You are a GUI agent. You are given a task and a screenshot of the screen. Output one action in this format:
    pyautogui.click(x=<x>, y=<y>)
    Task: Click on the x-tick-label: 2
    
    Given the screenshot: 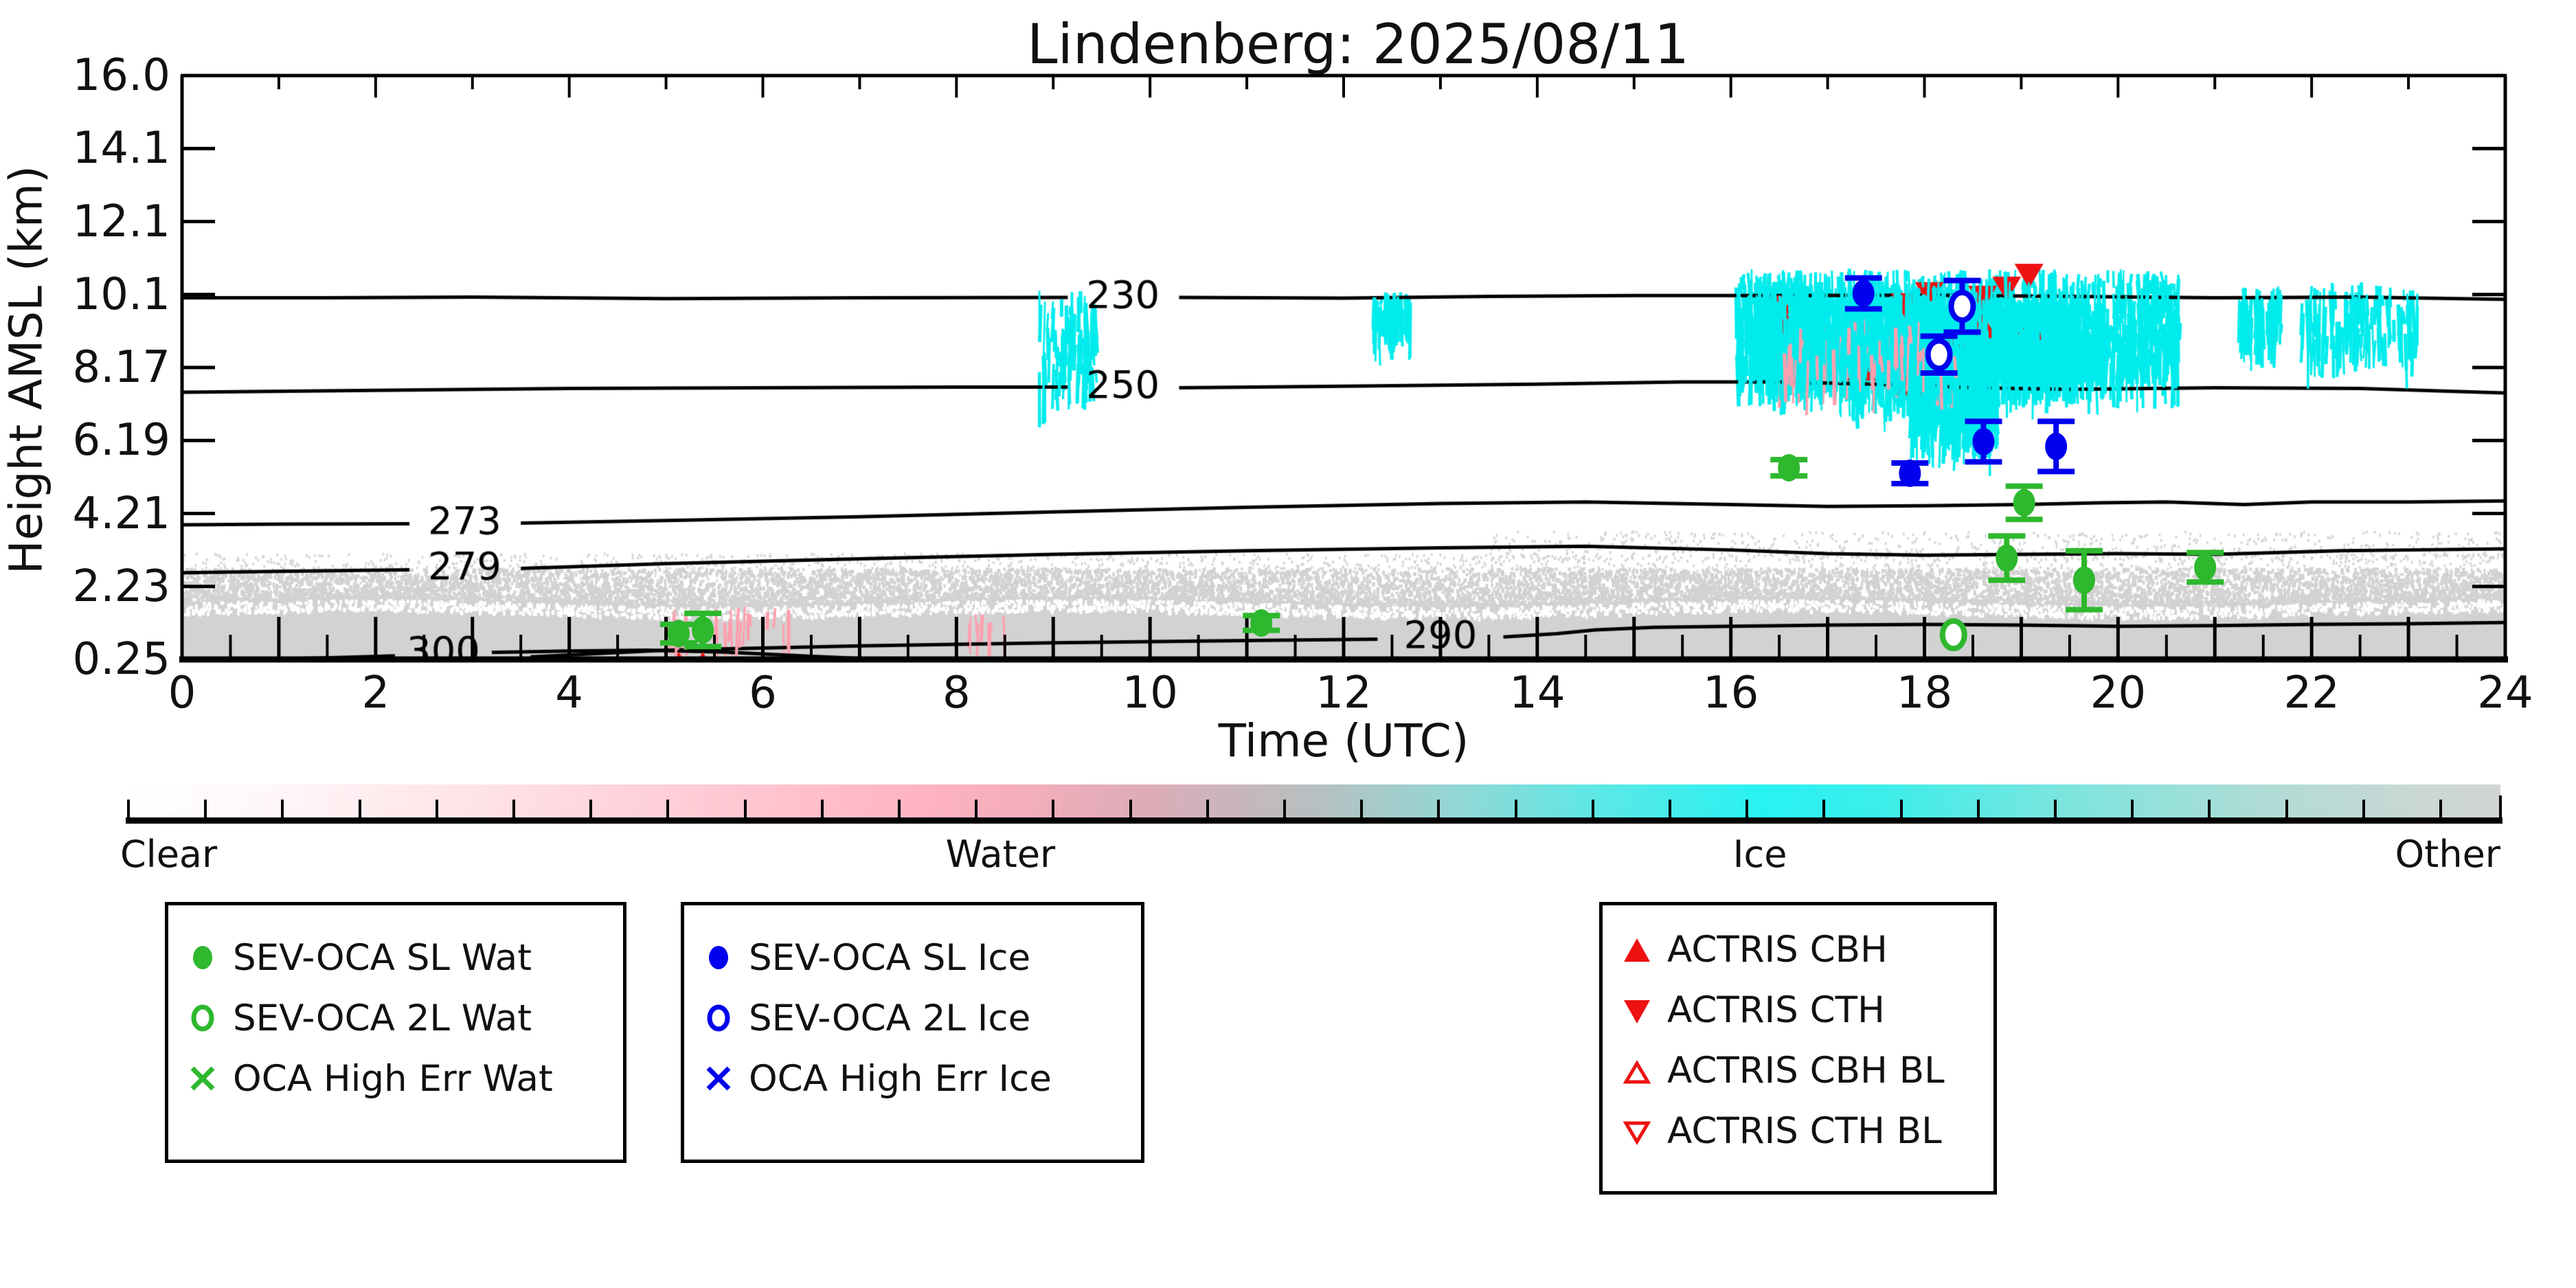 What is the action you would take?
    pyautogui.click(x=375, y=693)
    